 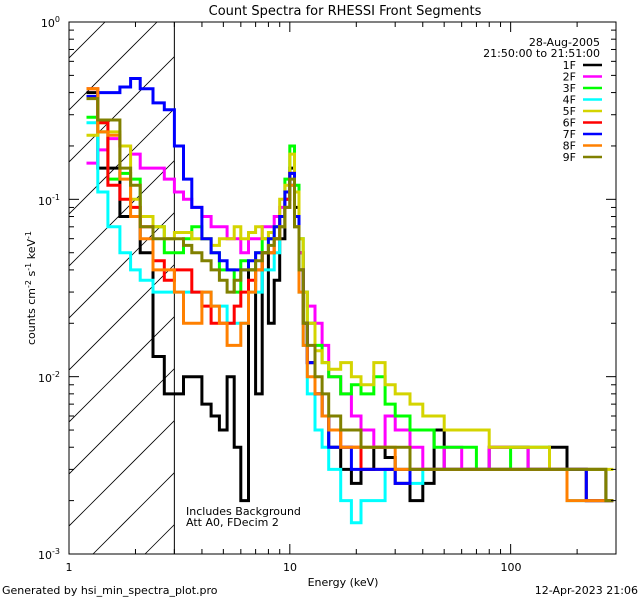 I want to click on ylabel-exp-3: -1, so click(x=28, y=235).